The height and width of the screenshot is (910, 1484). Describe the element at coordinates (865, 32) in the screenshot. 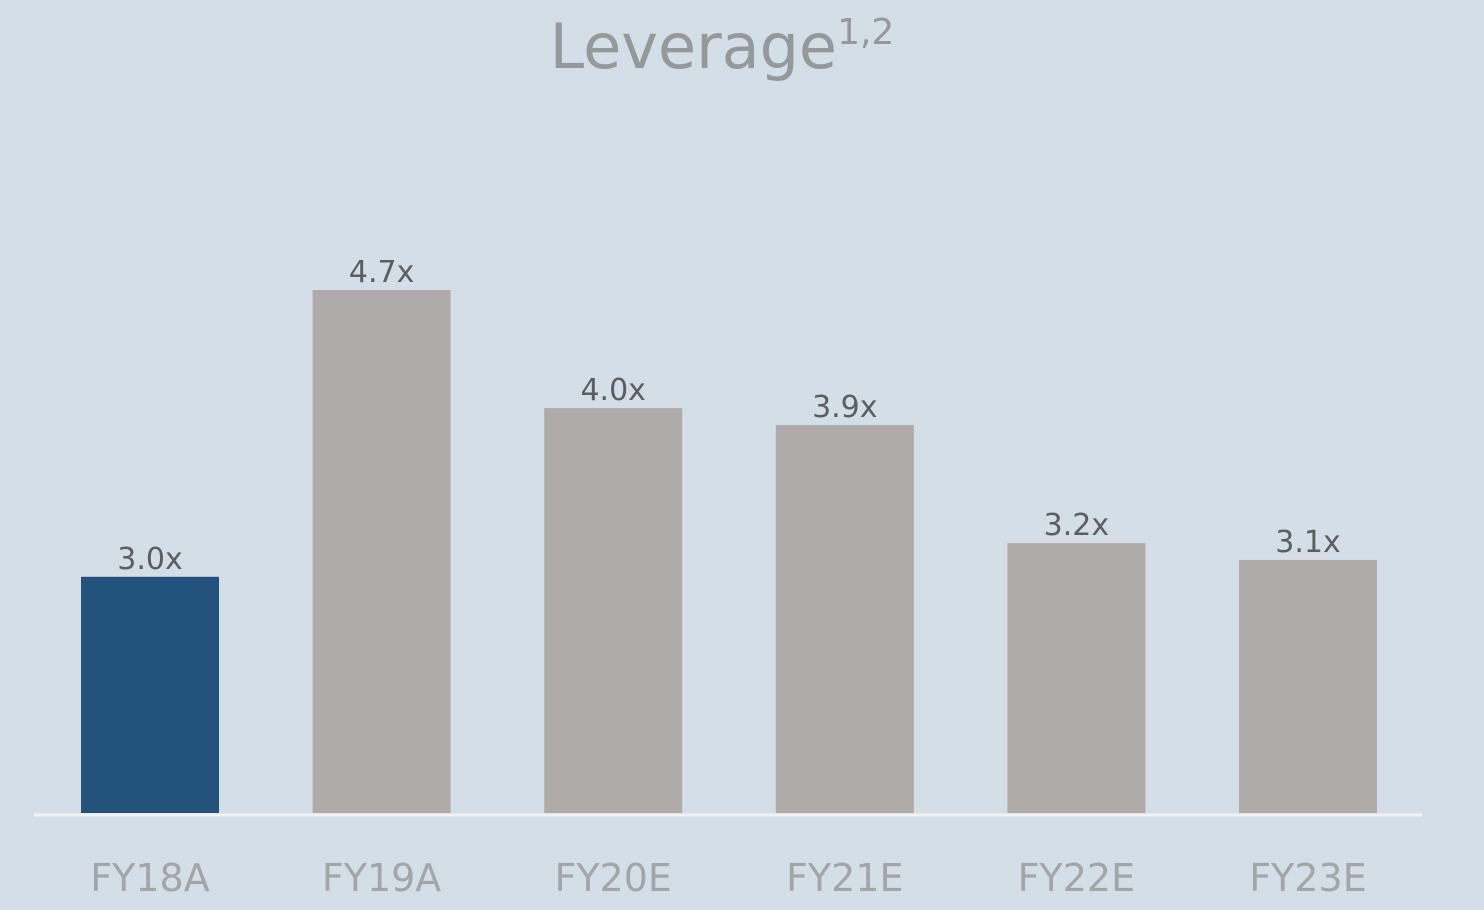

I see `chart-title-superscript: 1,2` at that location.